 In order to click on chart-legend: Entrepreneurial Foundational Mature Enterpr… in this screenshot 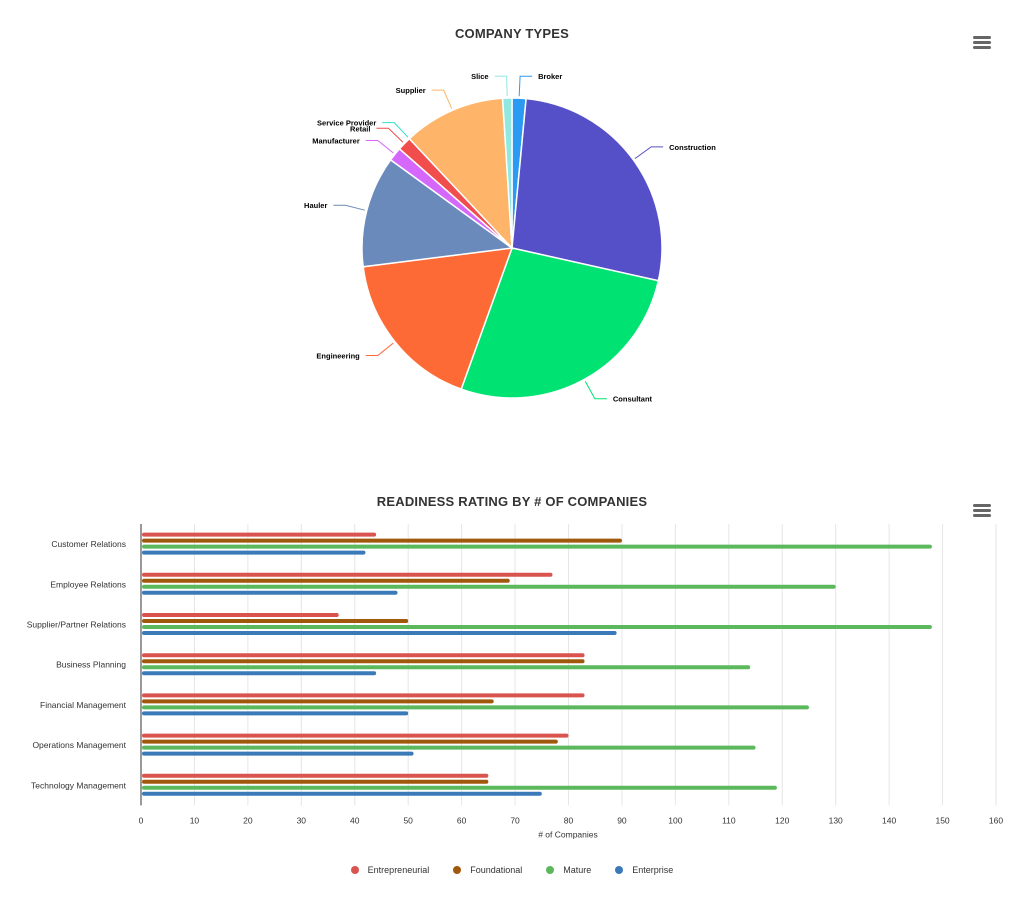, I will do `click(512, 870)`.